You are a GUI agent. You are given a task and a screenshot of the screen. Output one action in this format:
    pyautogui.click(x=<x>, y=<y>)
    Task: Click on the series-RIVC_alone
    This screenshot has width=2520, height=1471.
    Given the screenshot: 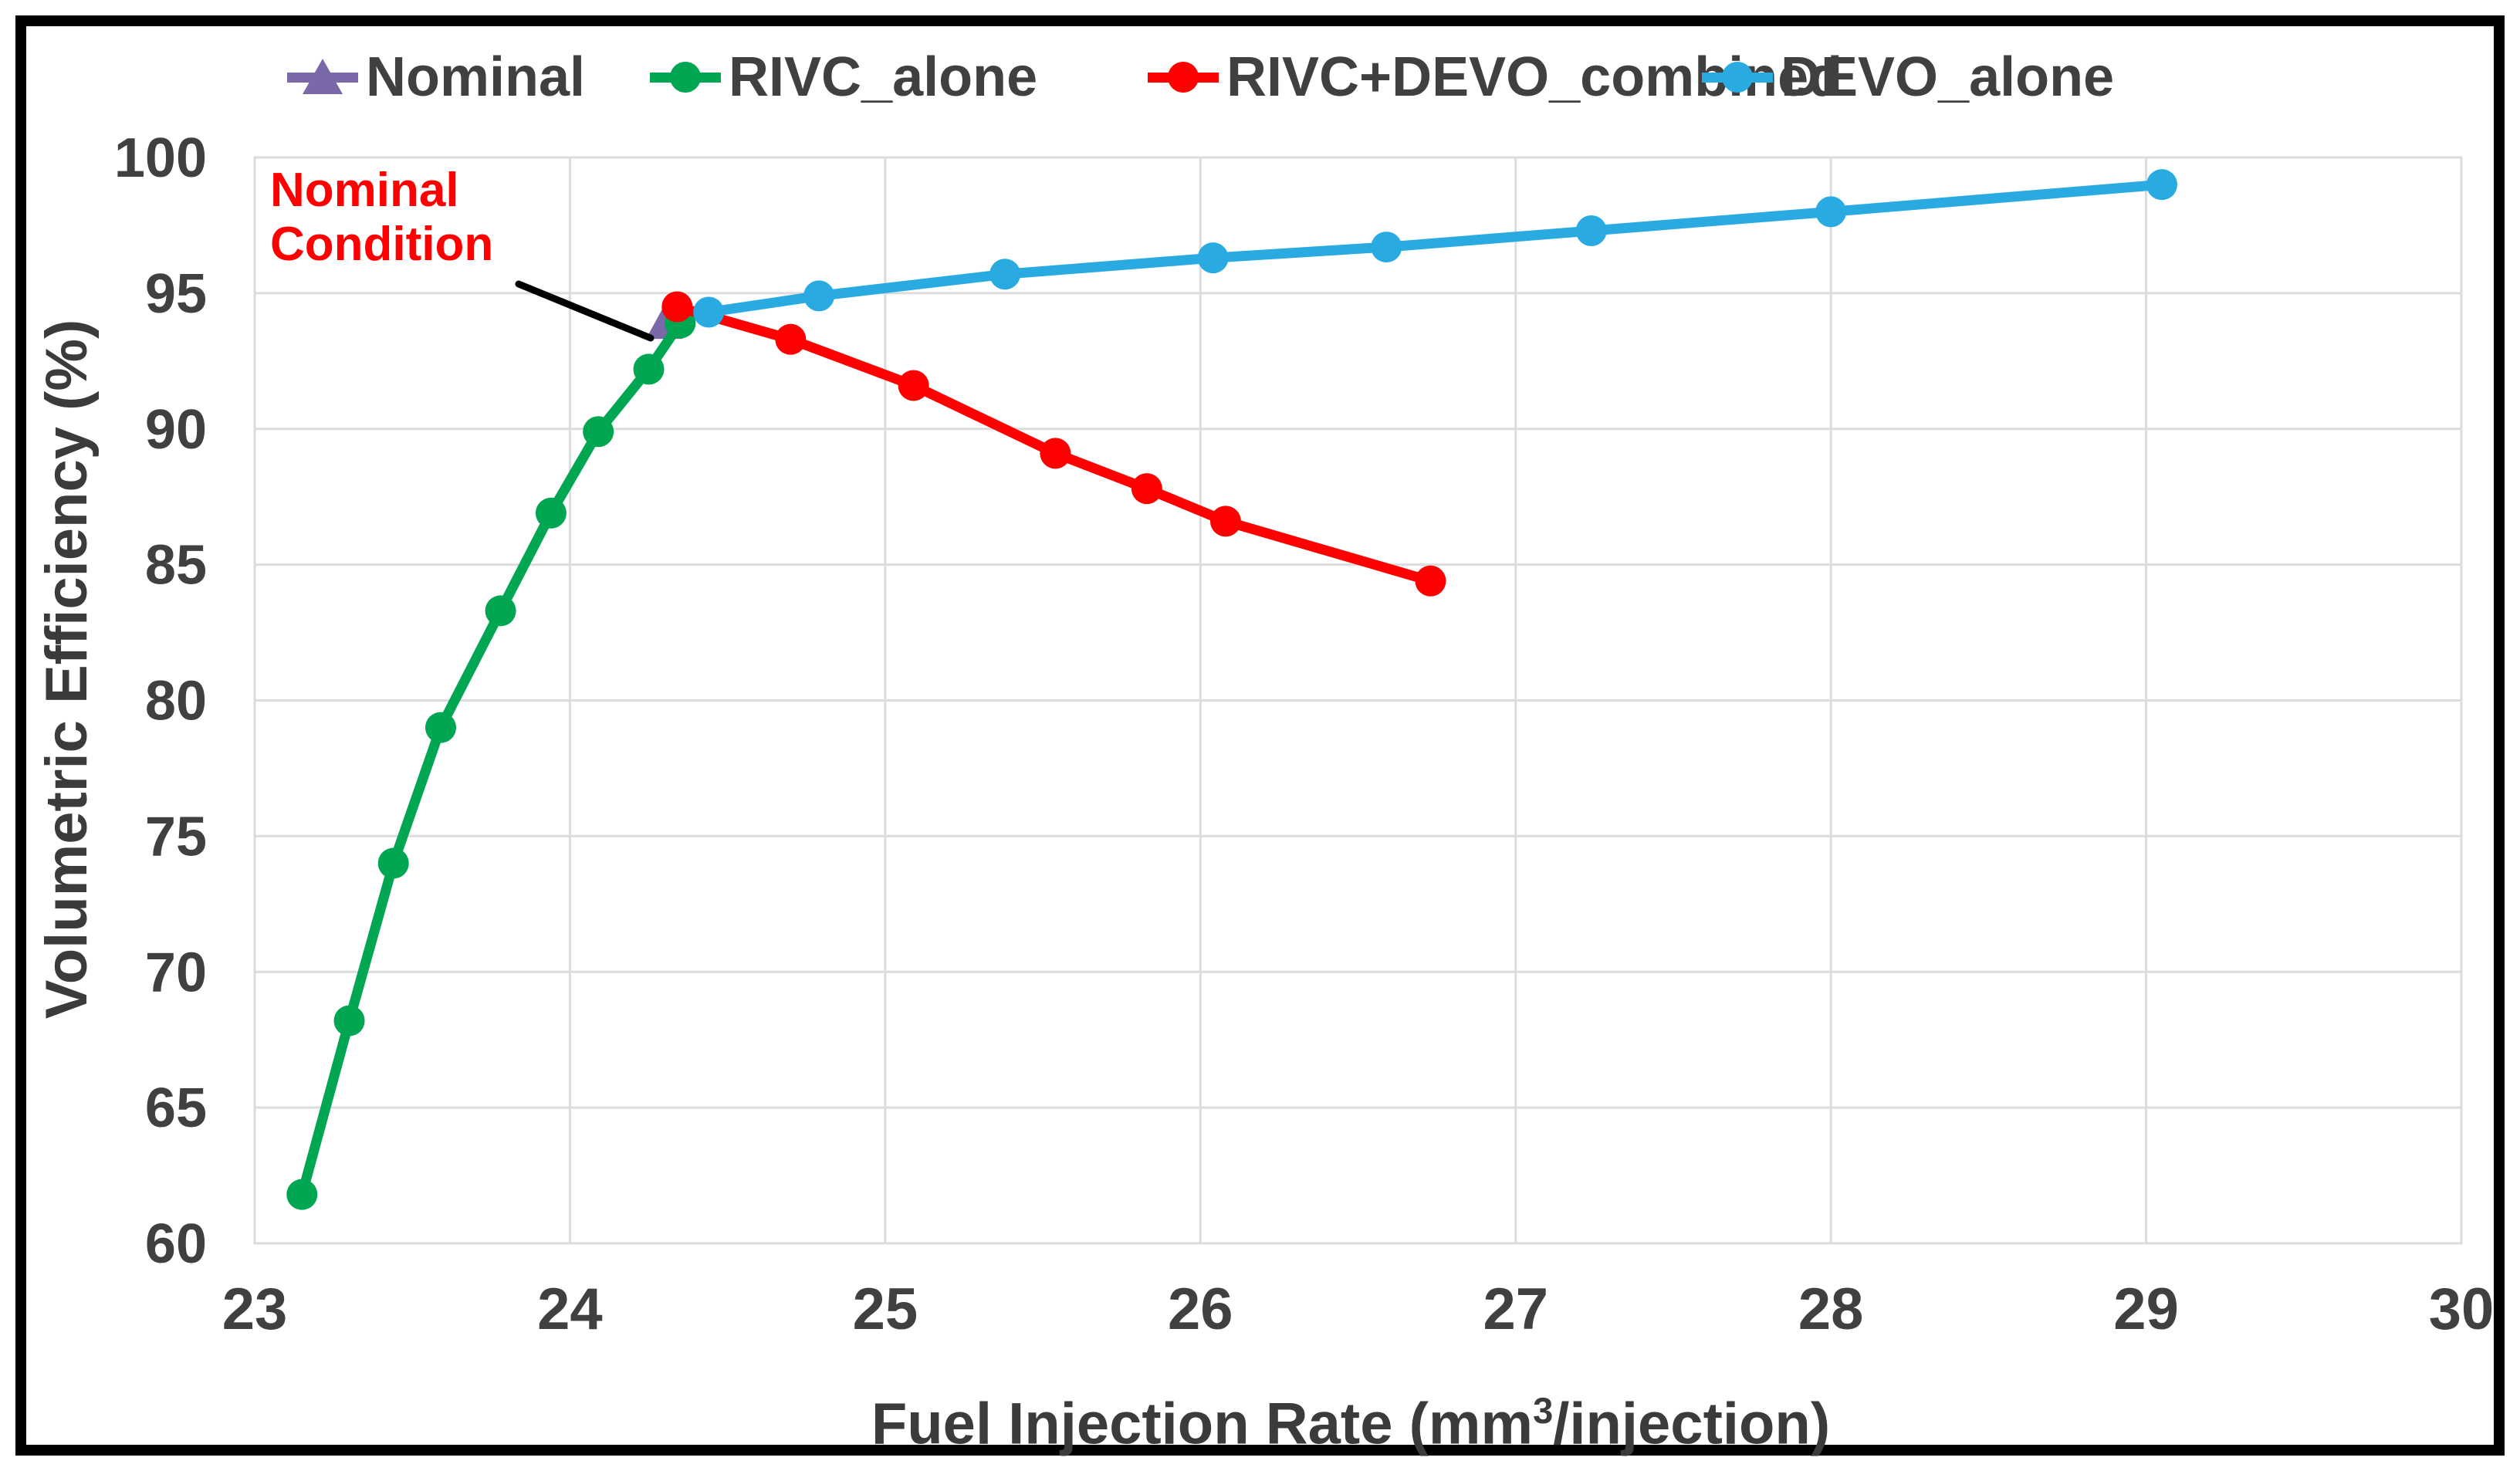 What is the action you would take?
    pyautogui.click(x=491, y=758)
    